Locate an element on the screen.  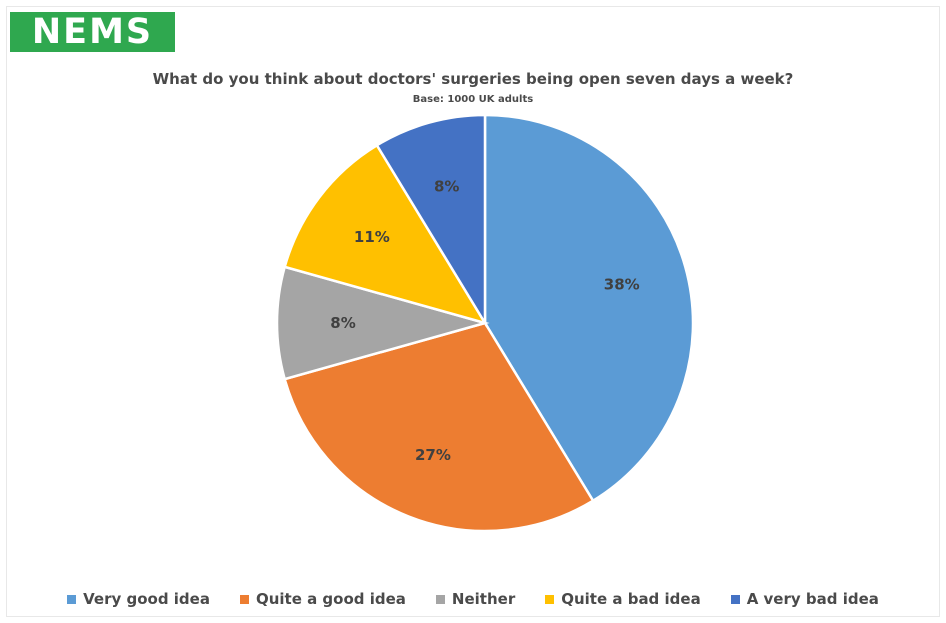
pie-slice-quite-a-bad-idea is located at coordinates (385, 234).